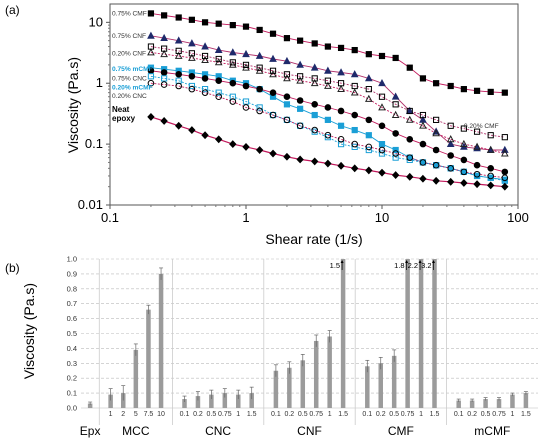 Image resolution: width=550 pixels, height=444 pixels. Describe the element at coordinates (481, 126) in the screenshot. I see `series-label: 0.20% CMF` at that location.